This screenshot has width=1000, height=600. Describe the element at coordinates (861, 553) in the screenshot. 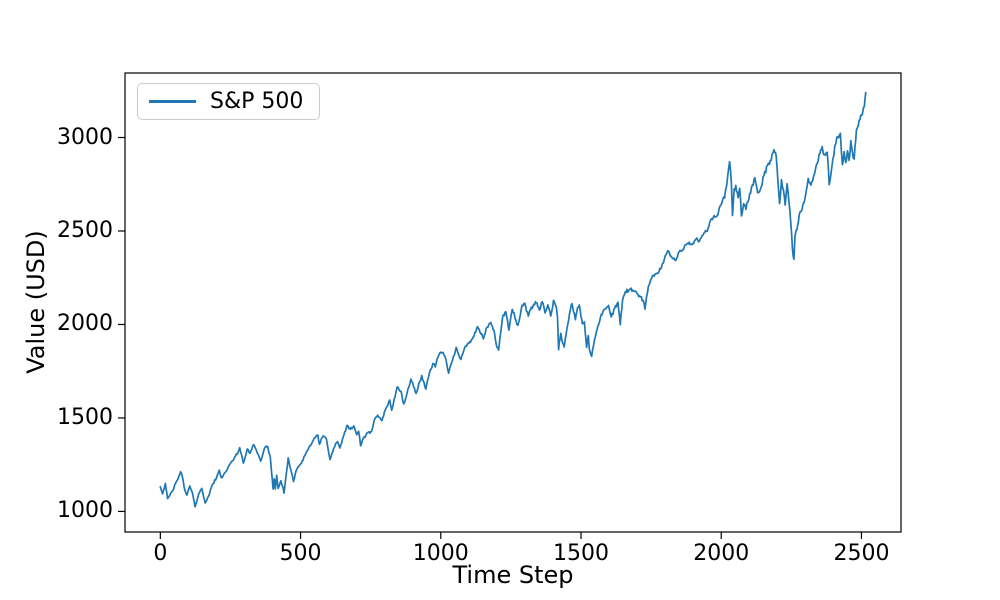

I see `x-tick-label: 2500` at that location.